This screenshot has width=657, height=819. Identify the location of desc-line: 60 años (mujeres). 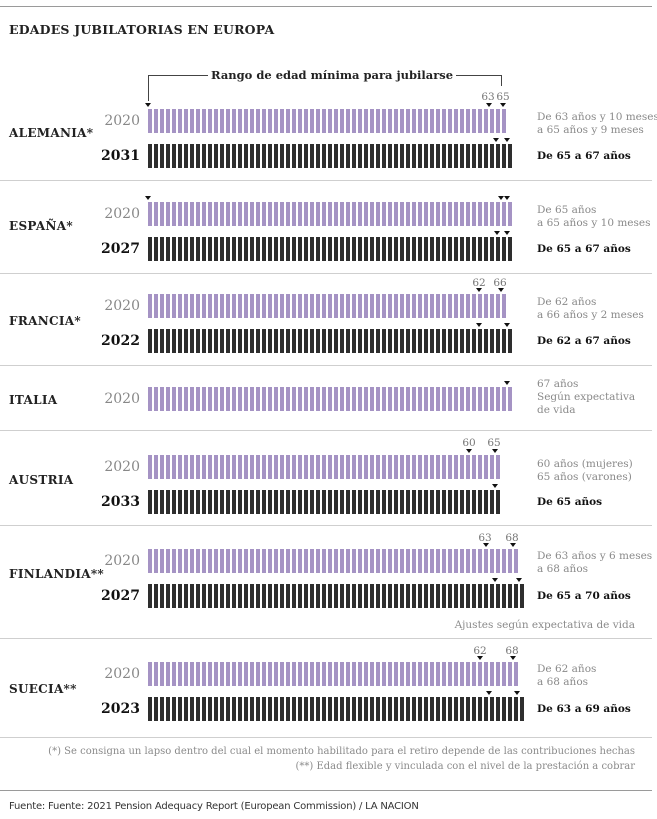
(585, 464).